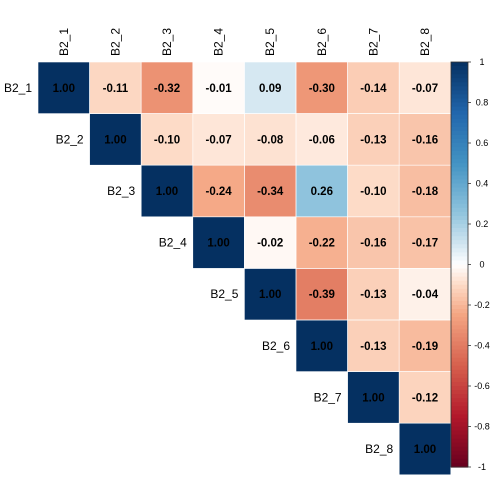 This screenshot has width=504, height=504. Describe the element at coordinates (373, 89) in the screenshot. I see `cell-value-B2_1-B2_7: -0.14` at that location.